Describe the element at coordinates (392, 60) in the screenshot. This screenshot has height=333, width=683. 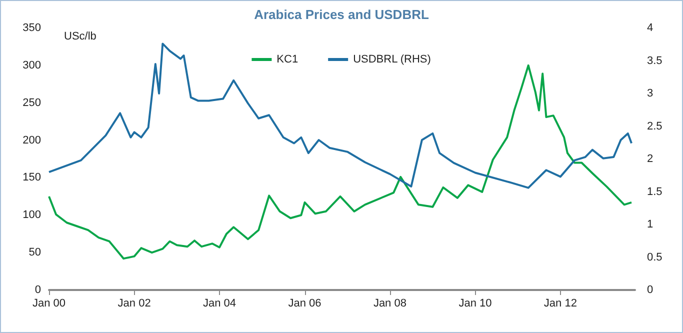
I see `legend-label: USDBRL (RHS)` at that location.